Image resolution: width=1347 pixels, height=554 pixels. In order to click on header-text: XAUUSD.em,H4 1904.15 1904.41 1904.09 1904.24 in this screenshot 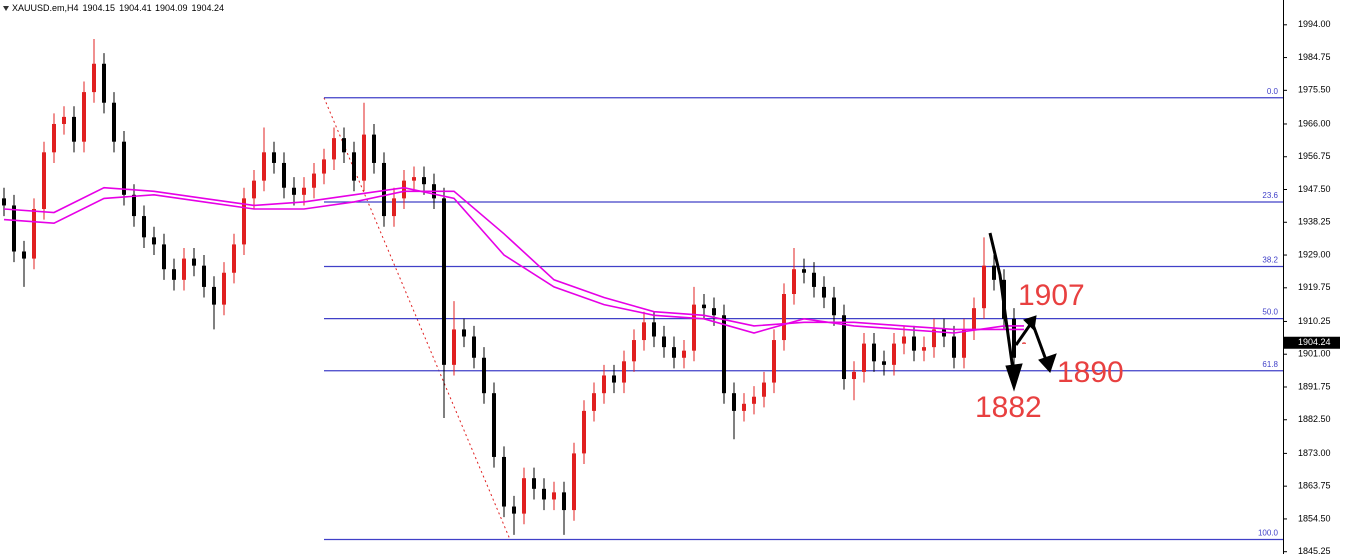, I will do `click(118, 8)`.